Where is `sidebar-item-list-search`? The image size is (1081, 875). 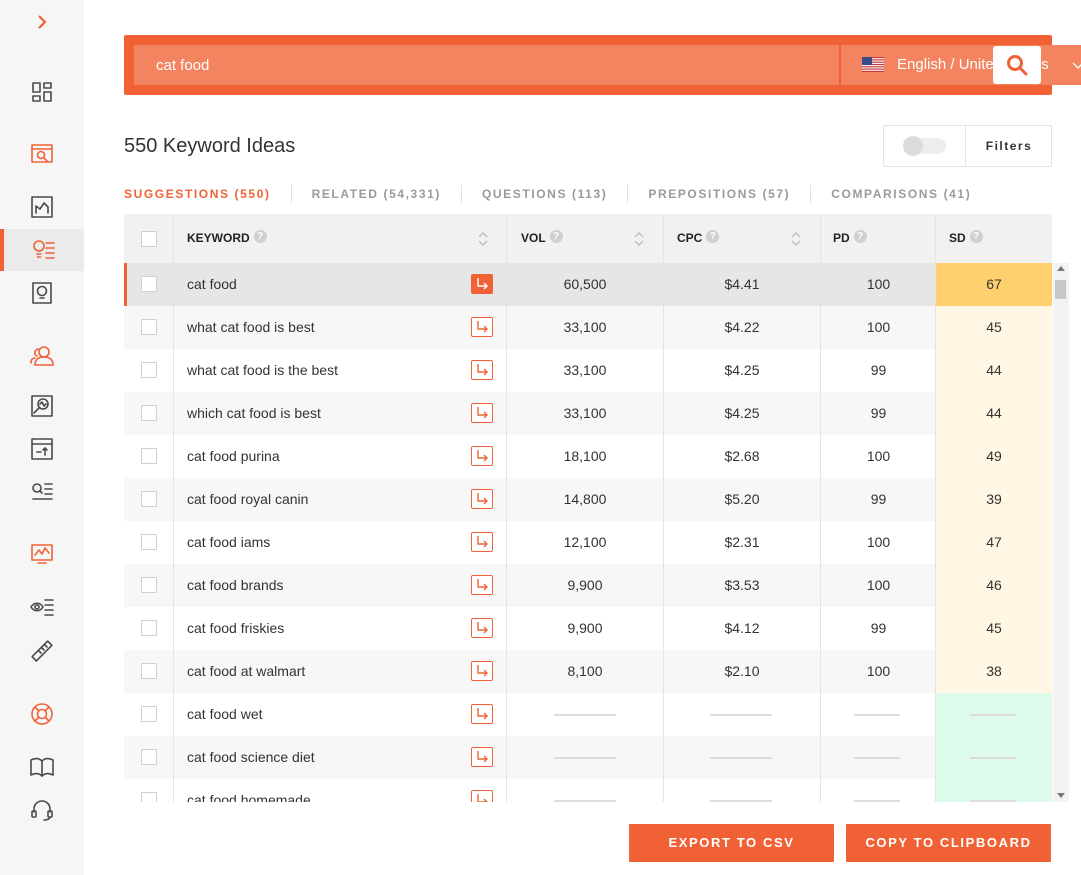 sidebar-item-list-search is located at coordinates (42, 492).